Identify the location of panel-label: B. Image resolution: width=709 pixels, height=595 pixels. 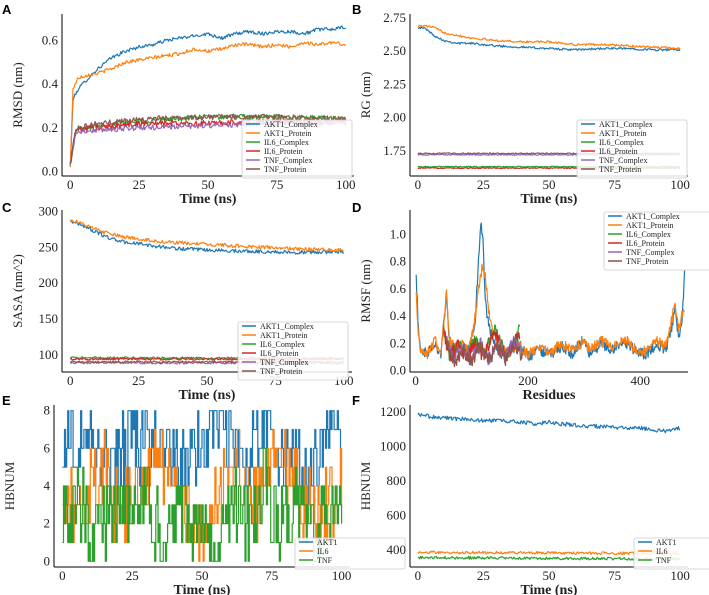
(356, 9).